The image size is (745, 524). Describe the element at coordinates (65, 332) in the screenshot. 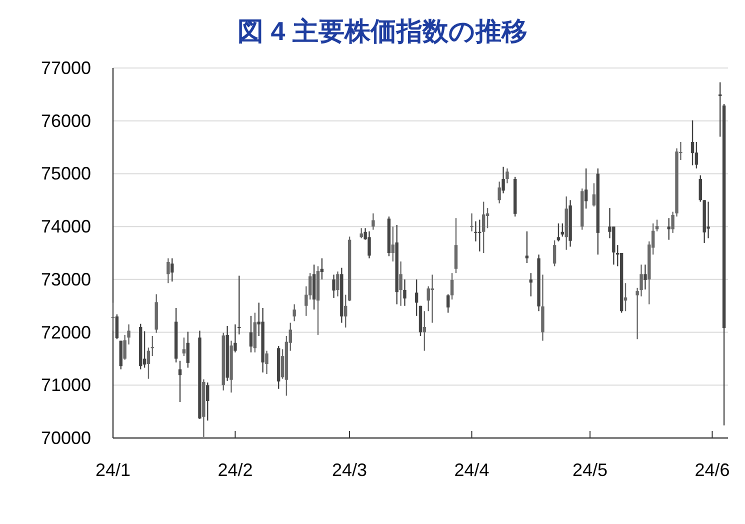

I see `y-tick-label: 72000` at that location.